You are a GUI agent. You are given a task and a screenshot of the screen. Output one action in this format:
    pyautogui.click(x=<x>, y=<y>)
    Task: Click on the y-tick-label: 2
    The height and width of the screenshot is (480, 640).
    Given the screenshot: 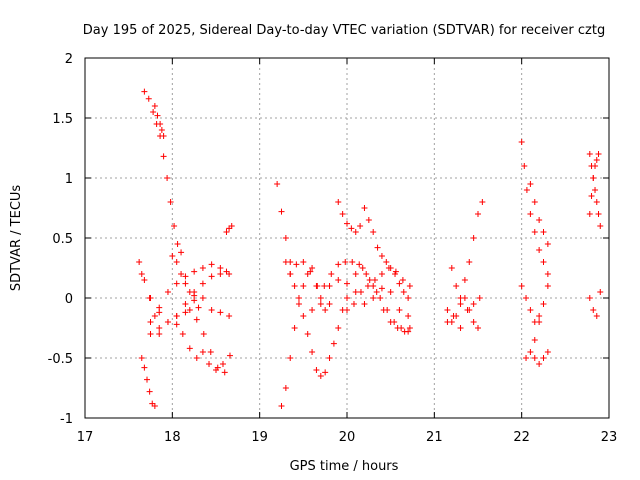 What is the action you would take?
    pyautogui.click(x=69, y=59)
    